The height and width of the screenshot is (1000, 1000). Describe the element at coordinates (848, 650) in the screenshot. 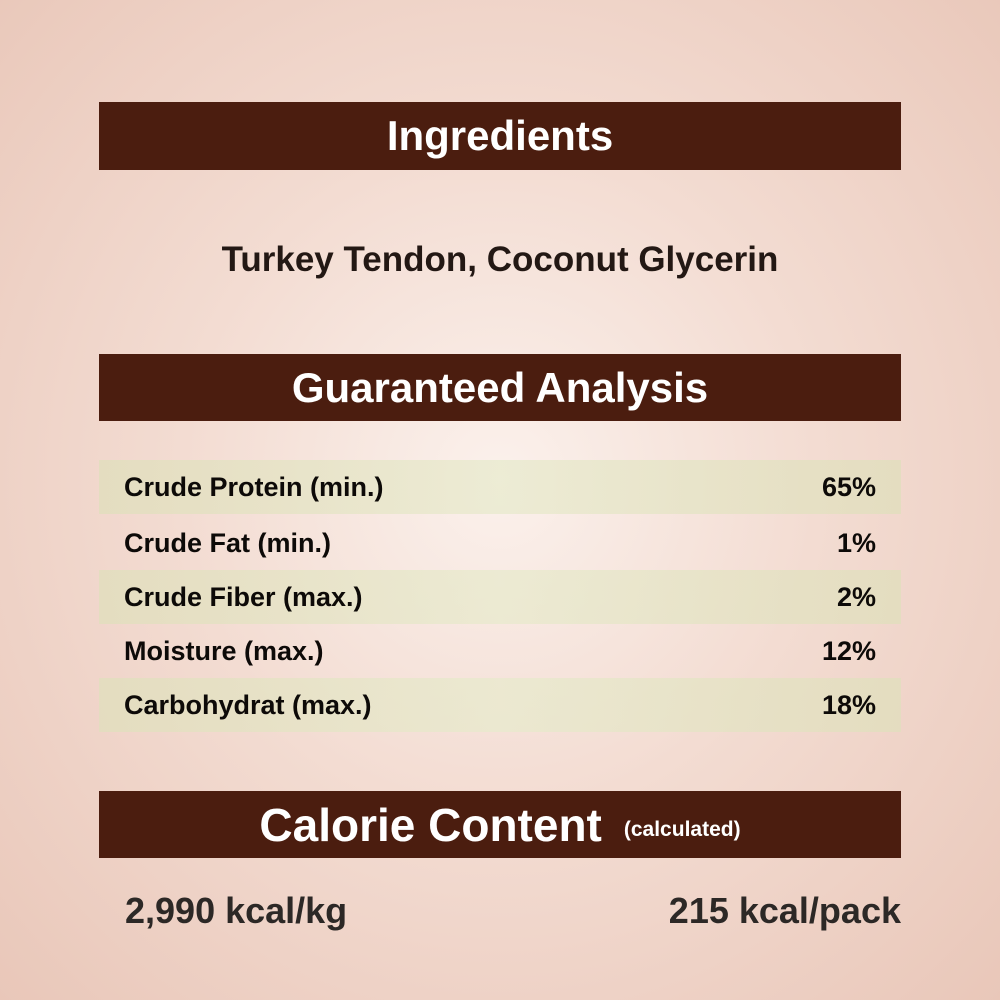

I see `row-value: 12%` at that location.